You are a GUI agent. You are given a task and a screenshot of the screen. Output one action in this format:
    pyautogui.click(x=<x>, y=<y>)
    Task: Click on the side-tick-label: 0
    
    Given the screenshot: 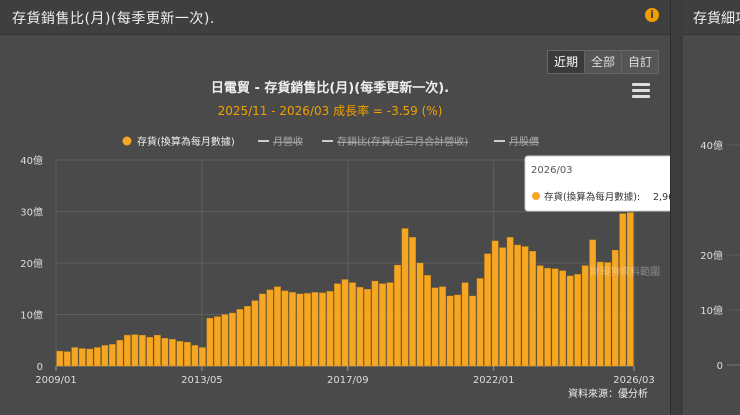 What is the action you would take?
    pyautogui.click(x=720, y=366)
    